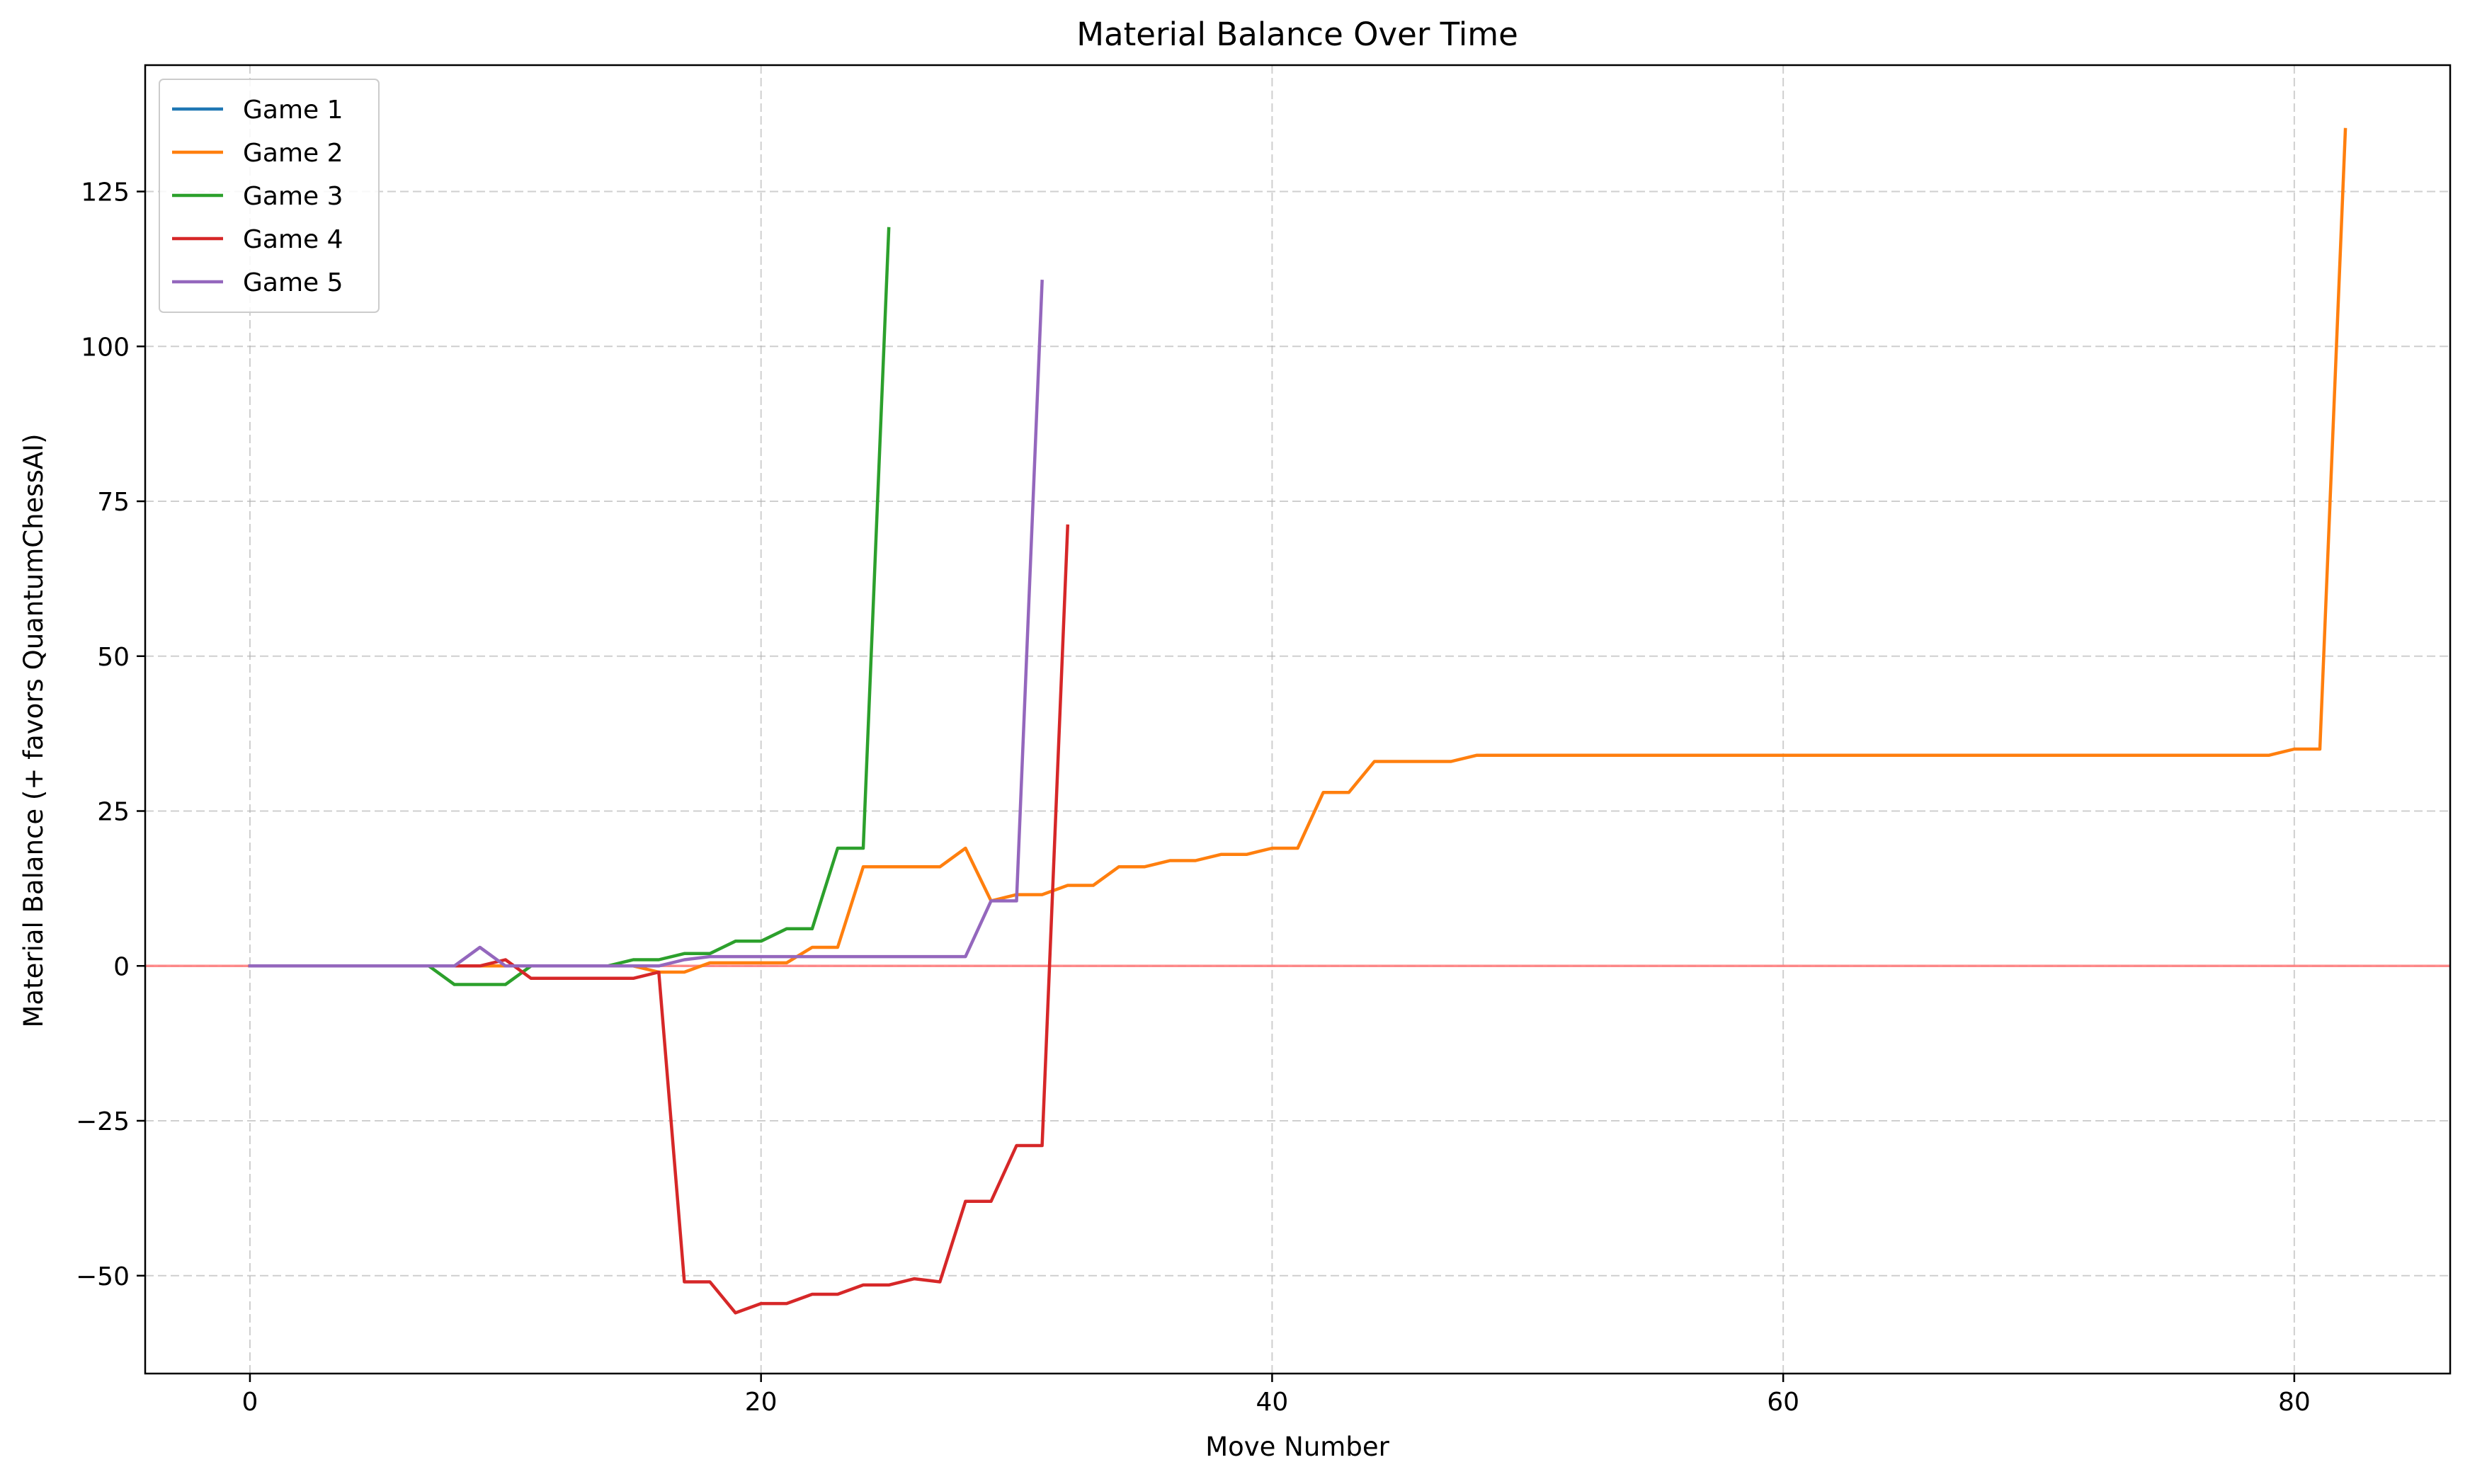  What do you see at coordinates (121, 966) in the screenshot?
I see `y-tick-label: 0` at bounding box center [121, 966].